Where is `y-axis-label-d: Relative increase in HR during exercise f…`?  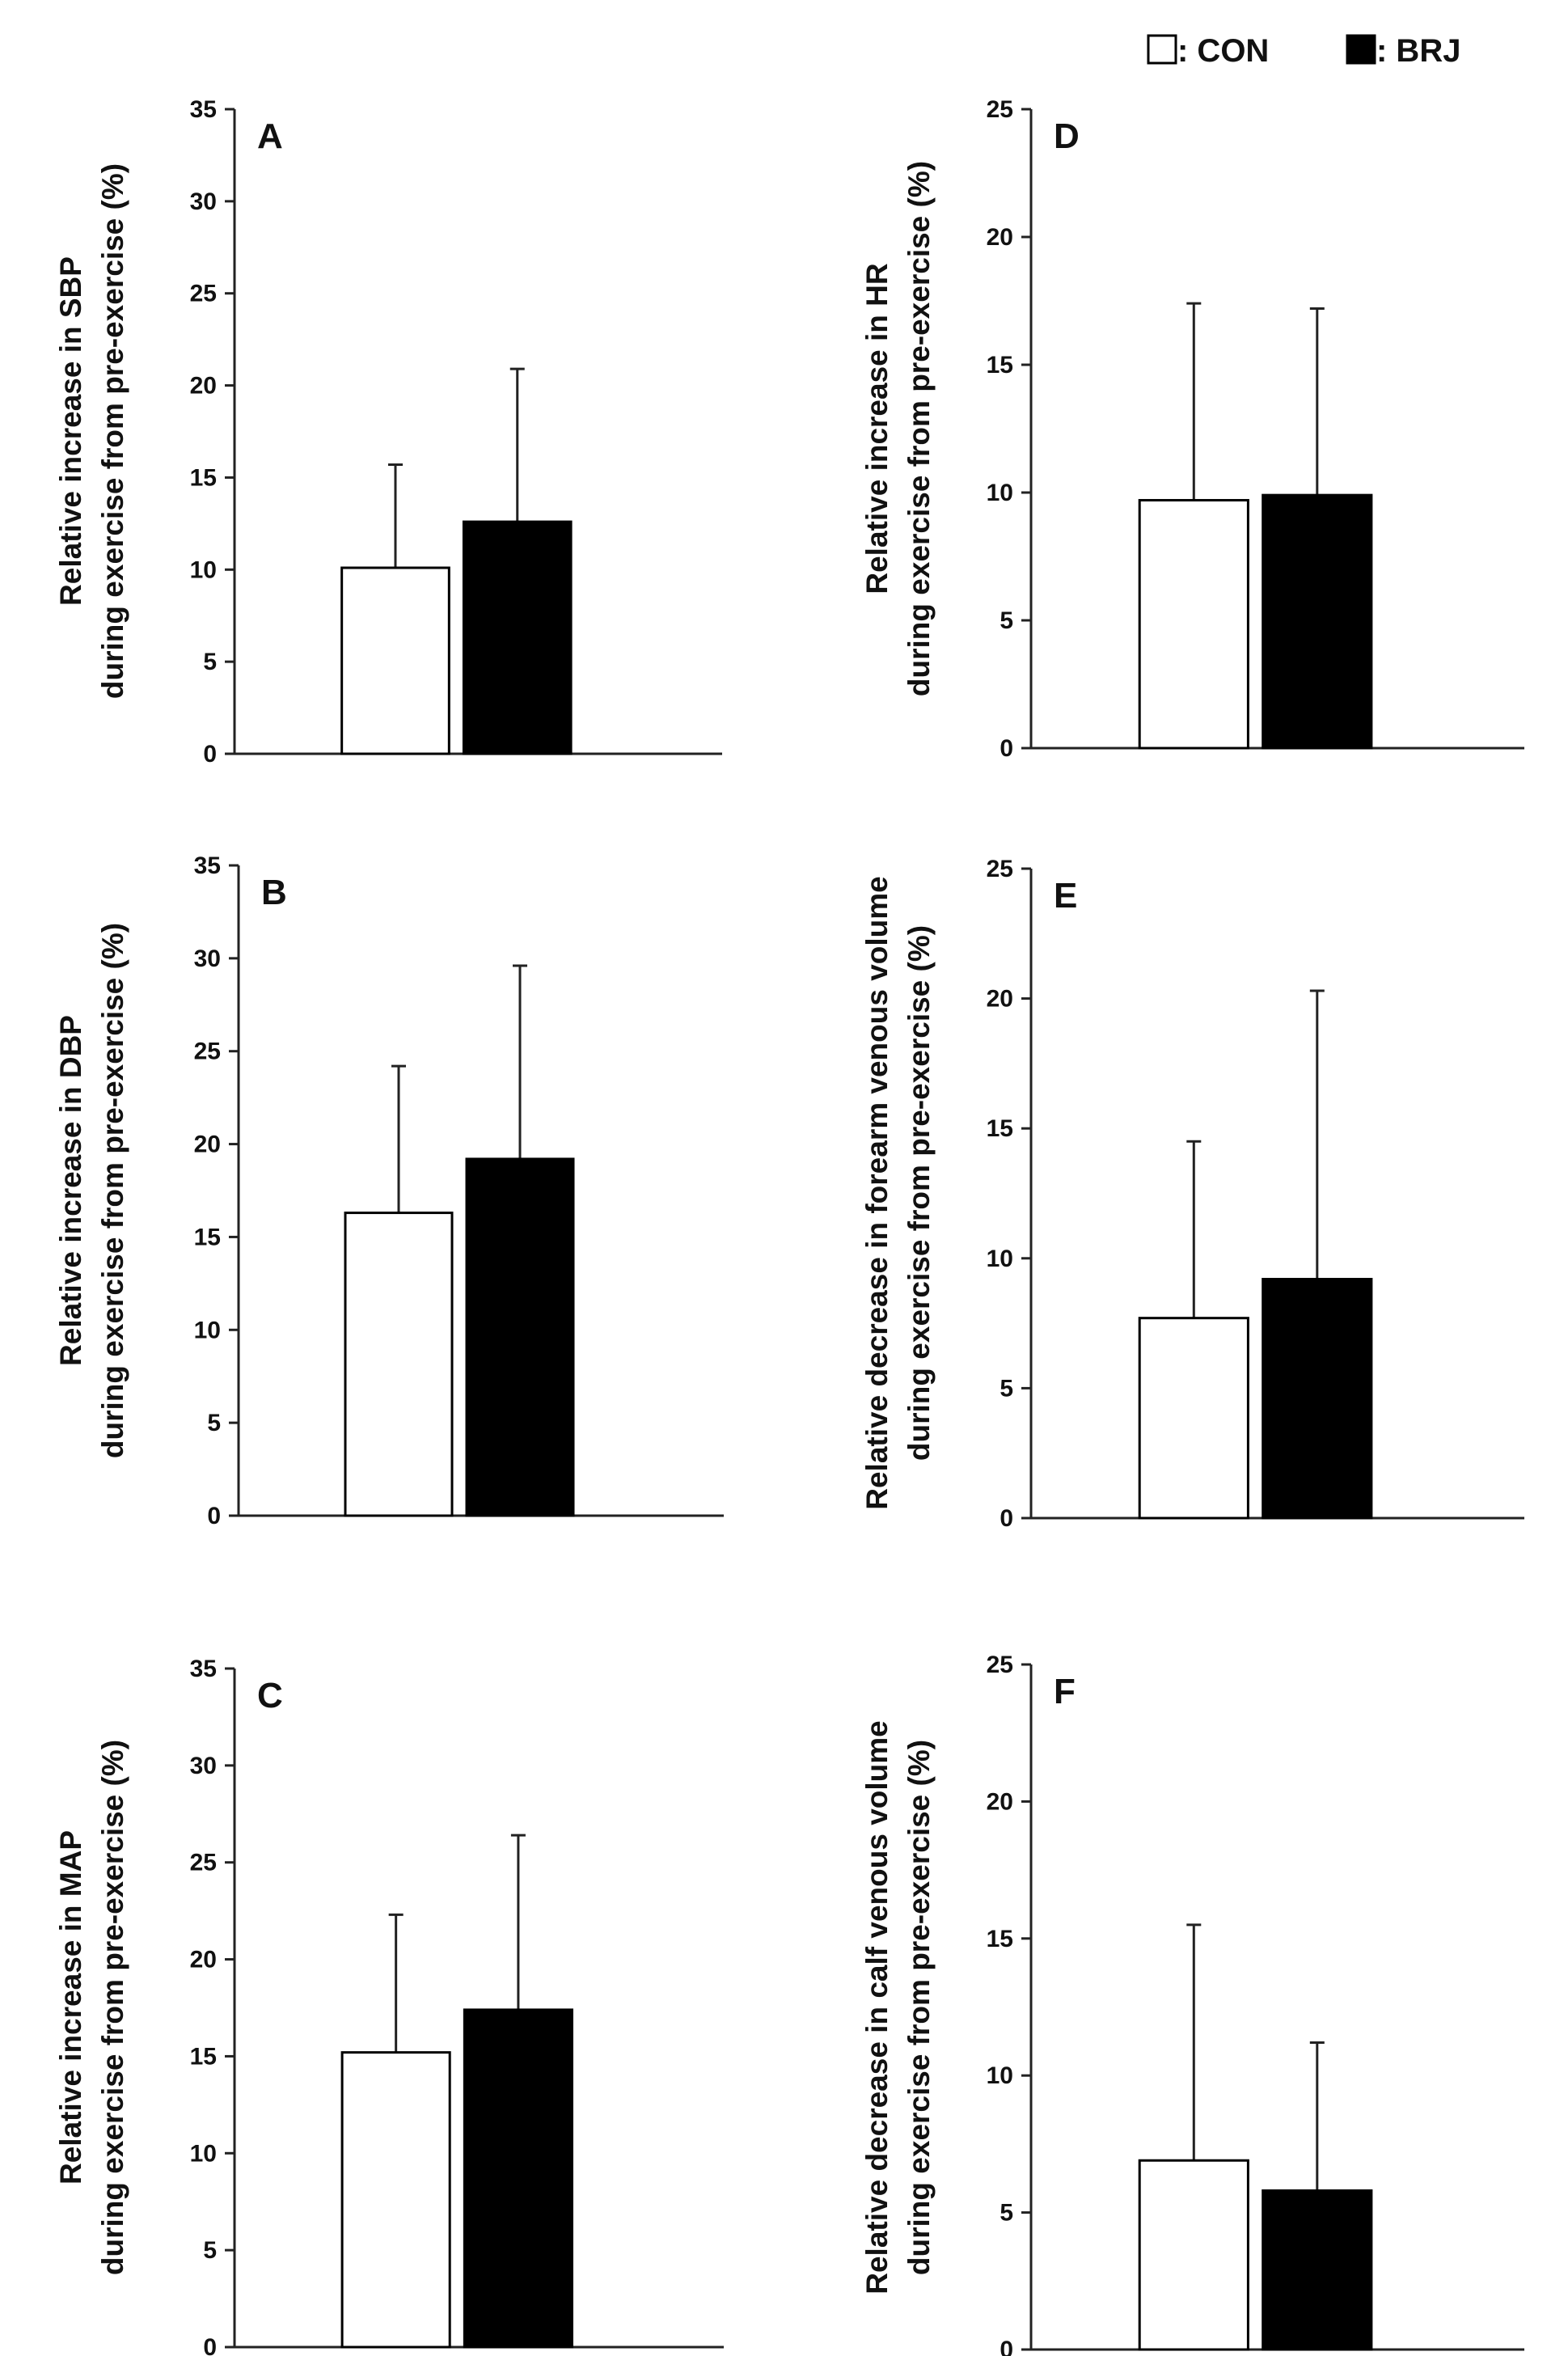
y-axis-label-d: Relative increase in HR during exercise f… is located at coordinates (898, 429).